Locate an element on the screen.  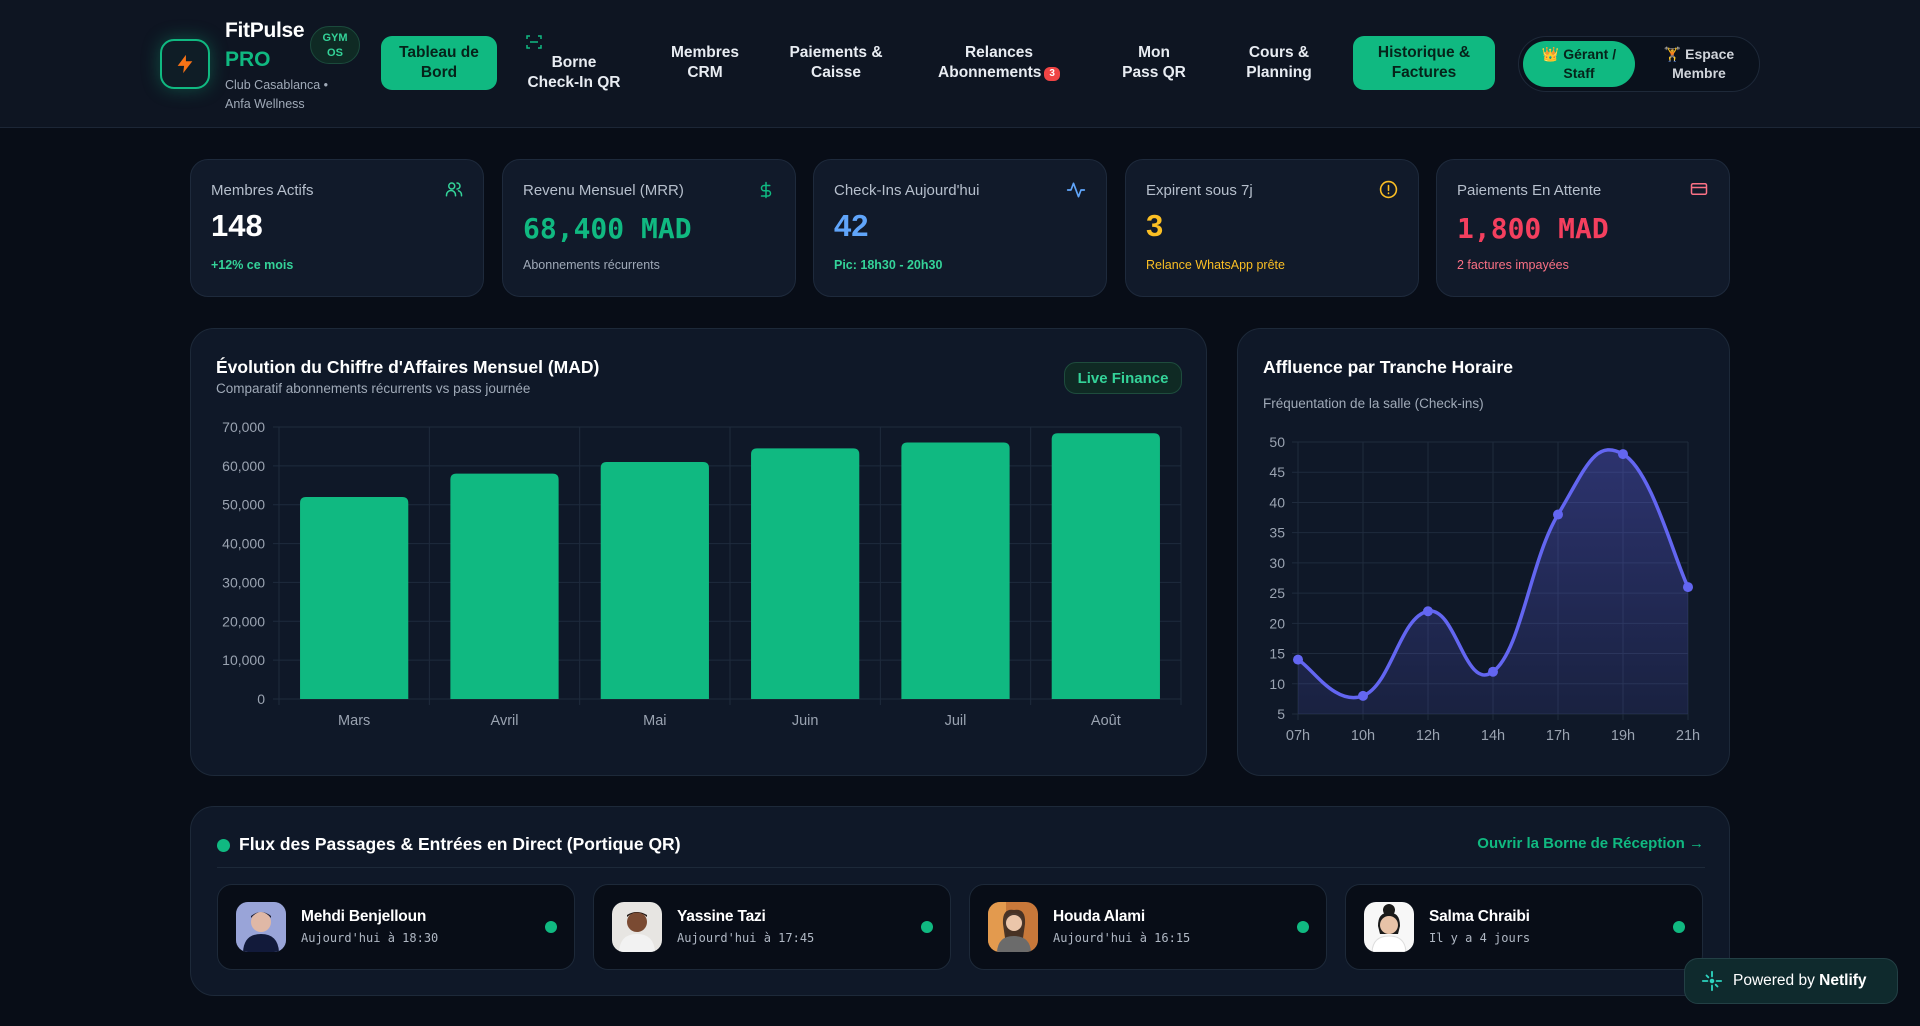
kpi-sub: Relance WhatsApp prête is located at coordinates (1215, 265).